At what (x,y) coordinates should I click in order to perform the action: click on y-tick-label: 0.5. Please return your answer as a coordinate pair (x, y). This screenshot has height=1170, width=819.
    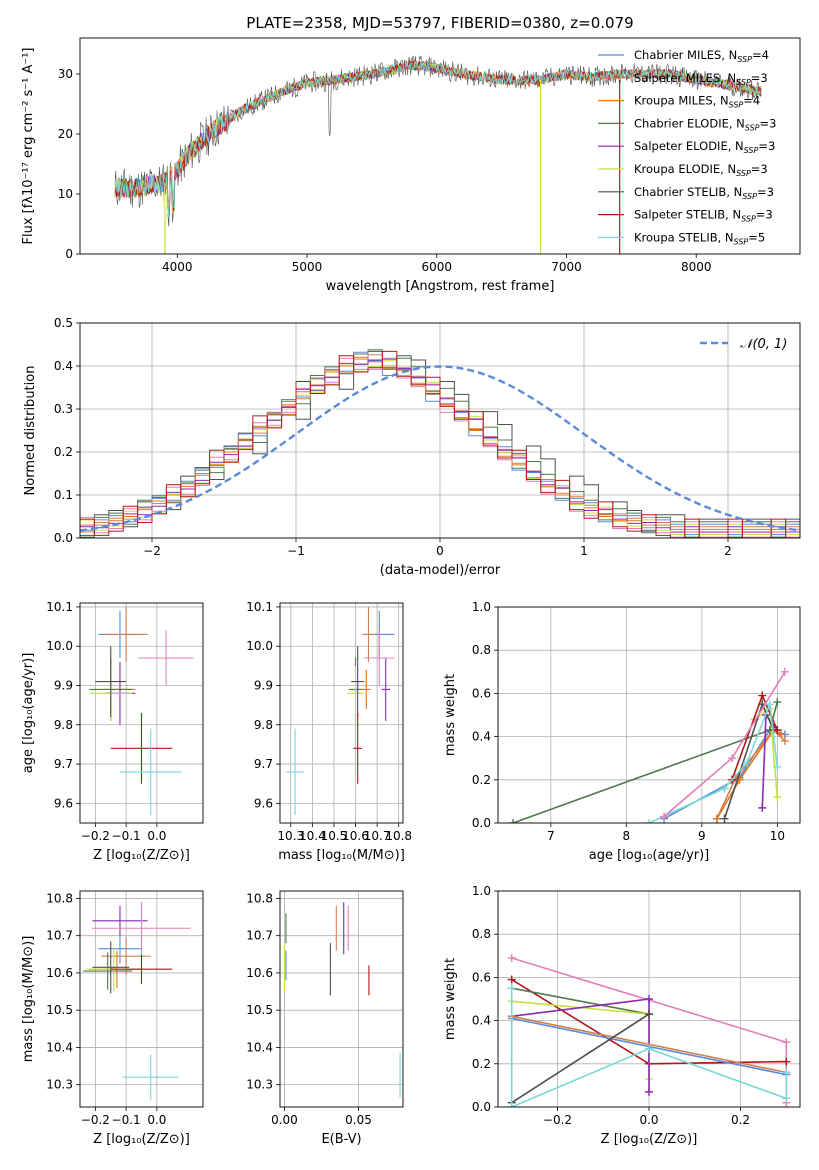
    Looking at the image, I should click on (63, 323).